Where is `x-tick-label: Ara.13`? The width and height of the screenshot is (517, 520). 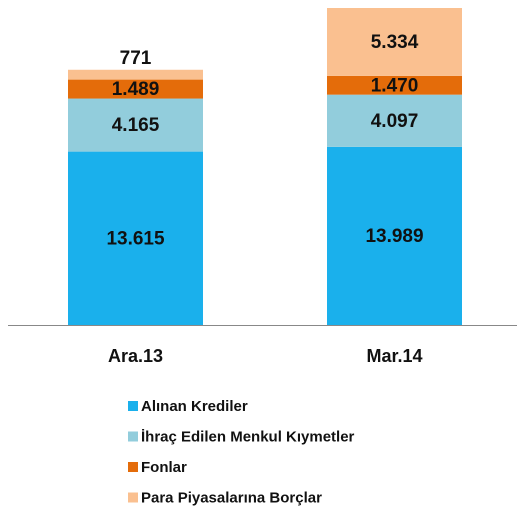
x-tick-label: Ara.13 is located at coordinates (135, 356).